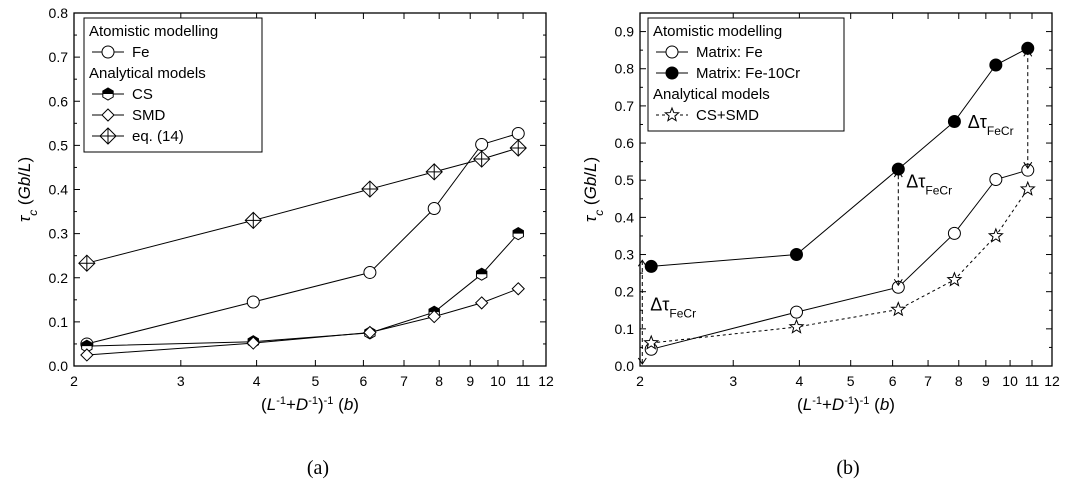 The height and width of the screenshot is (483, 1071). What do you see at coordinates (149, 115) in the screenshot?
I see `legend-entry-label: SMD` at bounding box center [149, 115].